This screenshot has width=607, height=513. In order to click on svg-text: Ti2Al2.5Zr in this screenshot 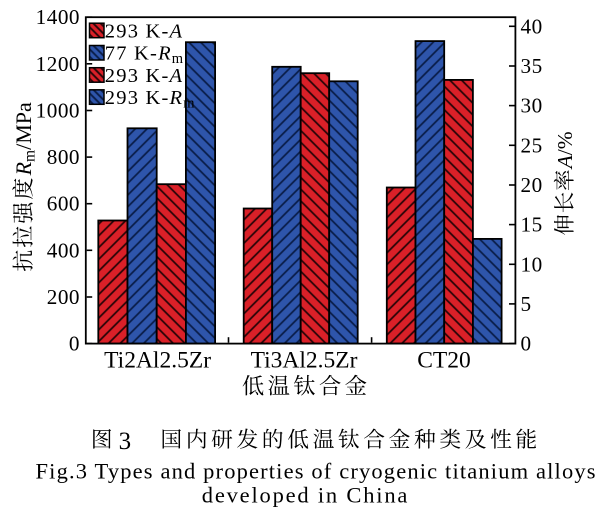, I will do `click(157, 361)`.